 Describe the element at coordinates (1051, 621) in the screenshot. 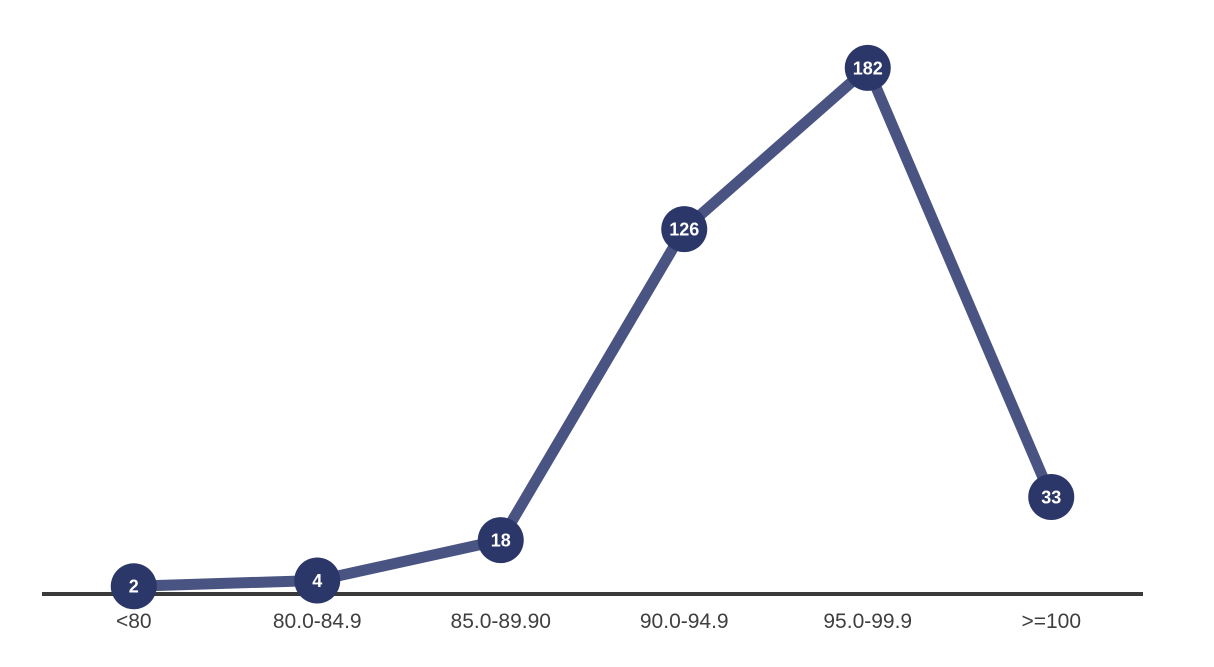

I see `x-tick-label: >=100` at that location.